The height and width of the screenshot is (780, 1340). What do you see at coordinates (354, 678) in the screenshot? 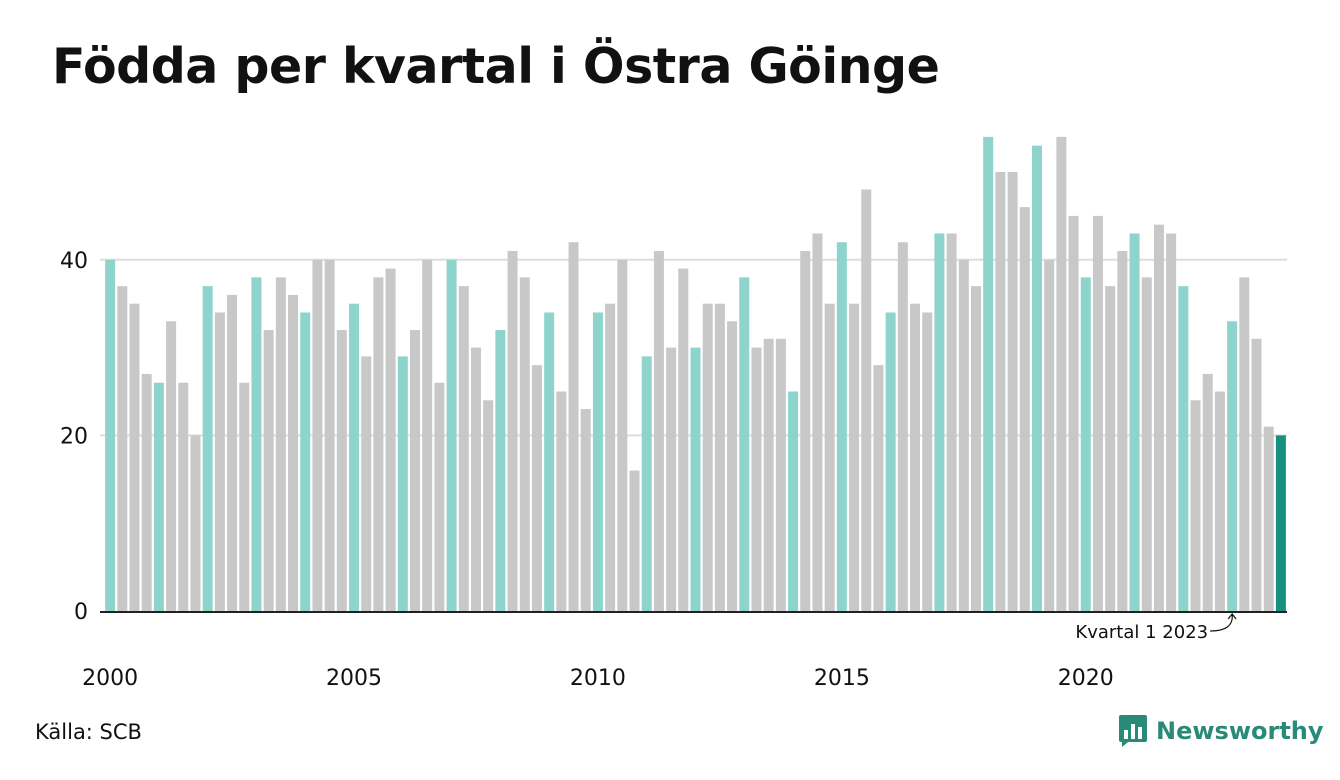
I see `x-tick-label: 2005` at bounding box center [354, 678].